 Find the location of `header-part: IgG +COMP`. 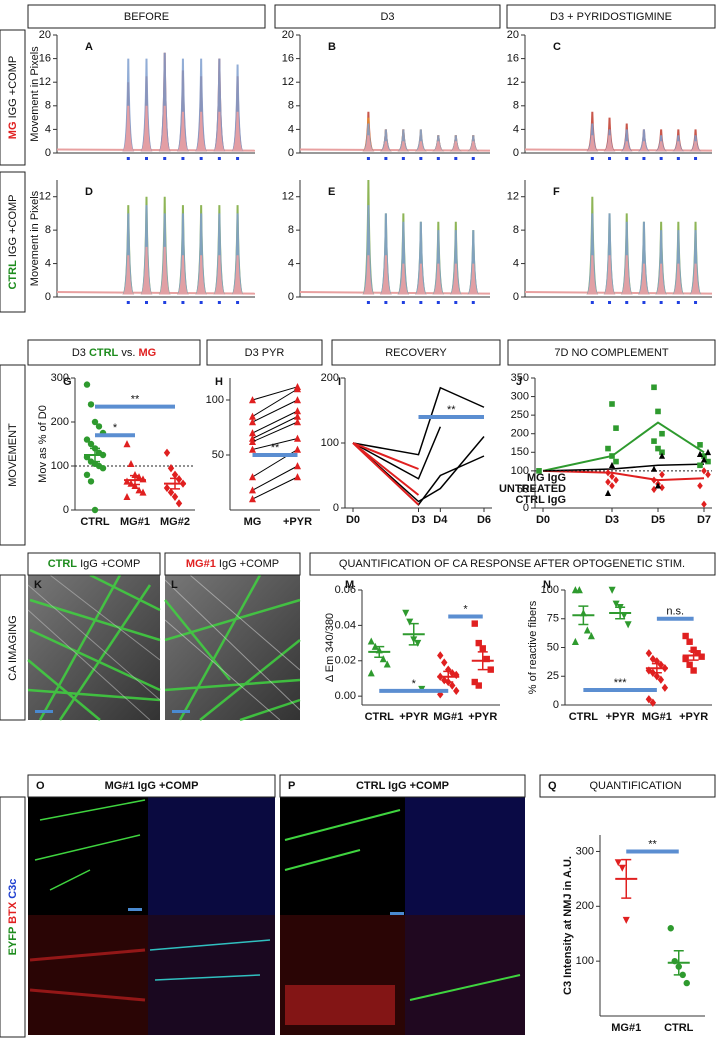

header-part: IgG +COMP is located at coordinates (167, 786).